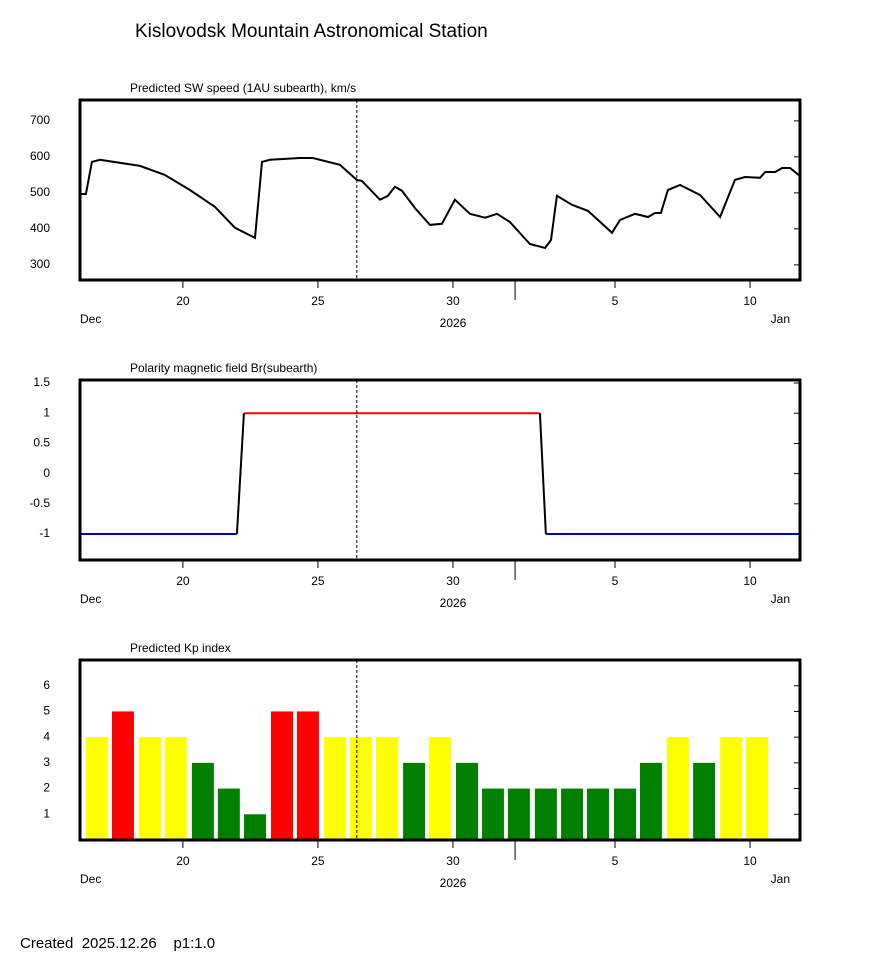 This screenshot has height=965, width=870. Describe the element at coordinates (40, 228) in the screenshot. I see `y-tick-label: 400` at that location.